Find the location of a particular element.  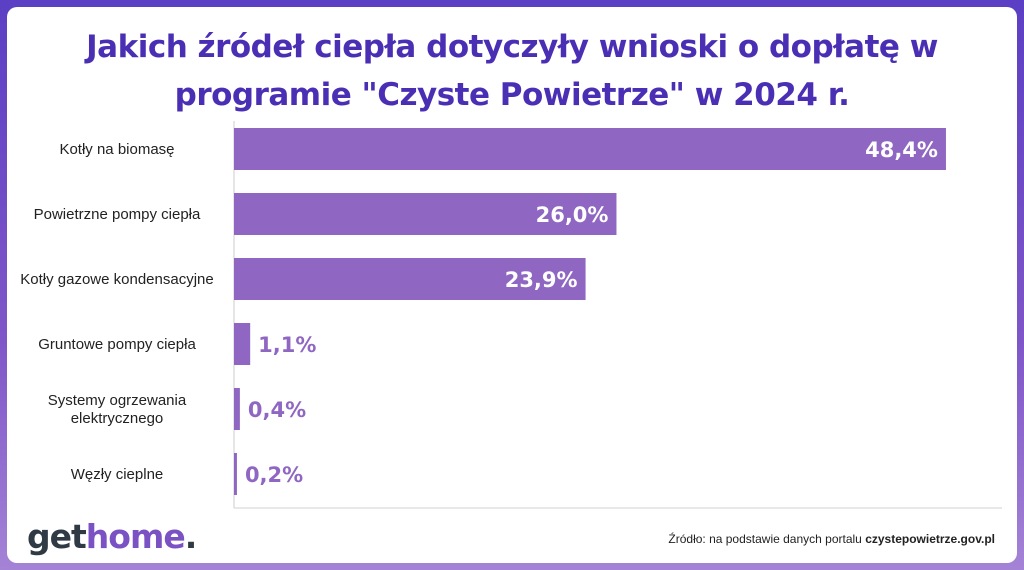

source-prefix: Źródło: na podstawie danych portalu is located at coordinates (767, 539).